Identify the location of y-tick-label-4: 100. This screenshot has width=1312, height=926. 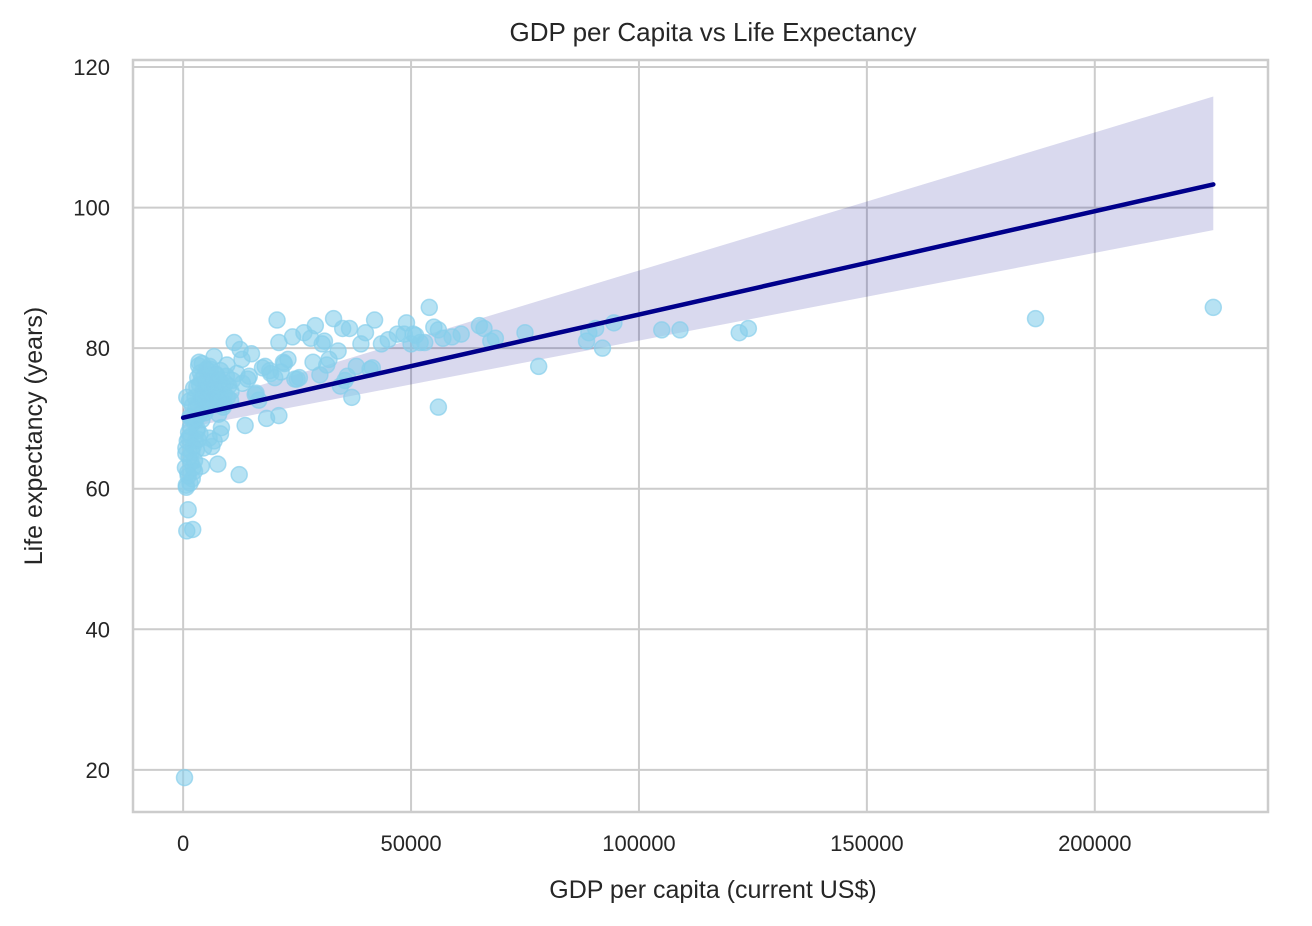
(91, 208).